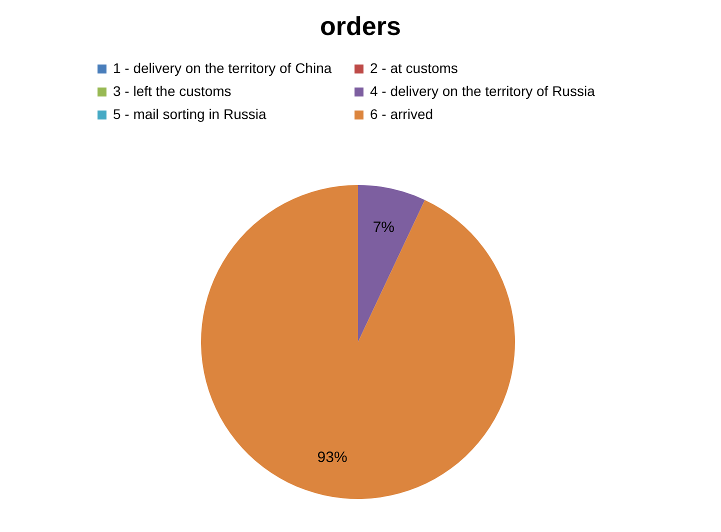 This screenshot has width=721, height=532. What do you see at coordinates (402, 114) in the screenshot?
I see `legend-label: 6 - arrived` at bounding box center [402, 114].